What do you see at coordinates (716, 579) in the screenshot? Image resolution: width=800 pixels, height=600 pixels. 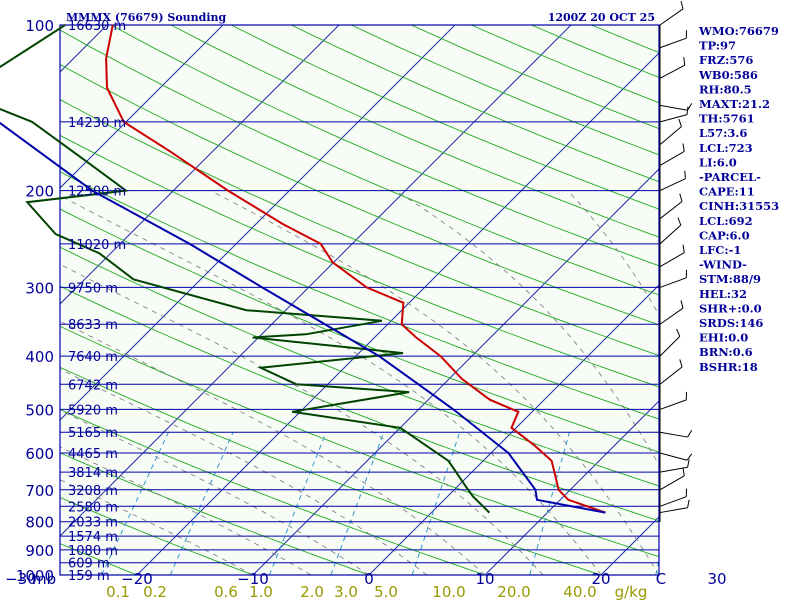 I see `temperature-tick-label: 30` at bounding box center [716, 579].